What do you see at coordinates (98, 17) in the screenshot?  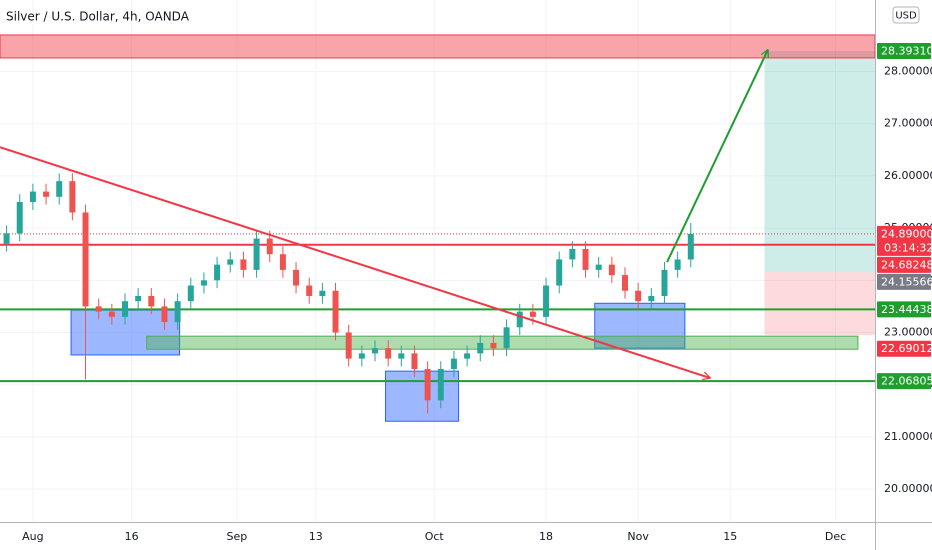 I see `chart-title: Silver / U.S. Dollar, 4h, OANDA` at bounding box center [98, 17].